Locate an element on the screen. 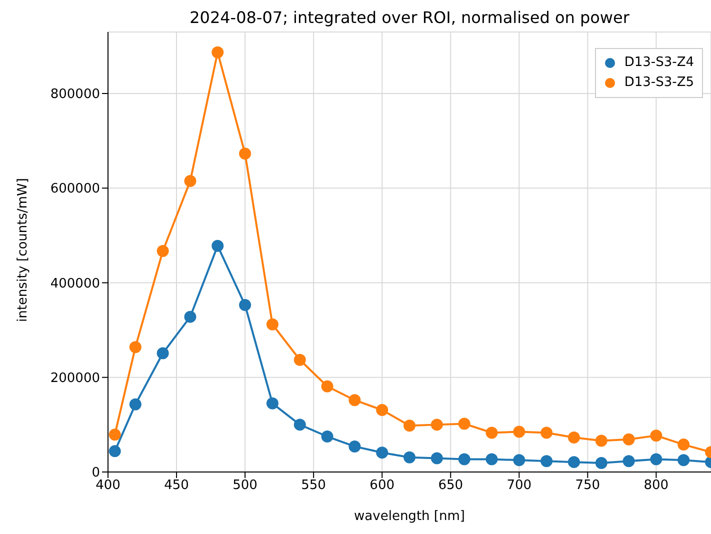  x-tick-label: 750 is located at coordinates (587, 486).